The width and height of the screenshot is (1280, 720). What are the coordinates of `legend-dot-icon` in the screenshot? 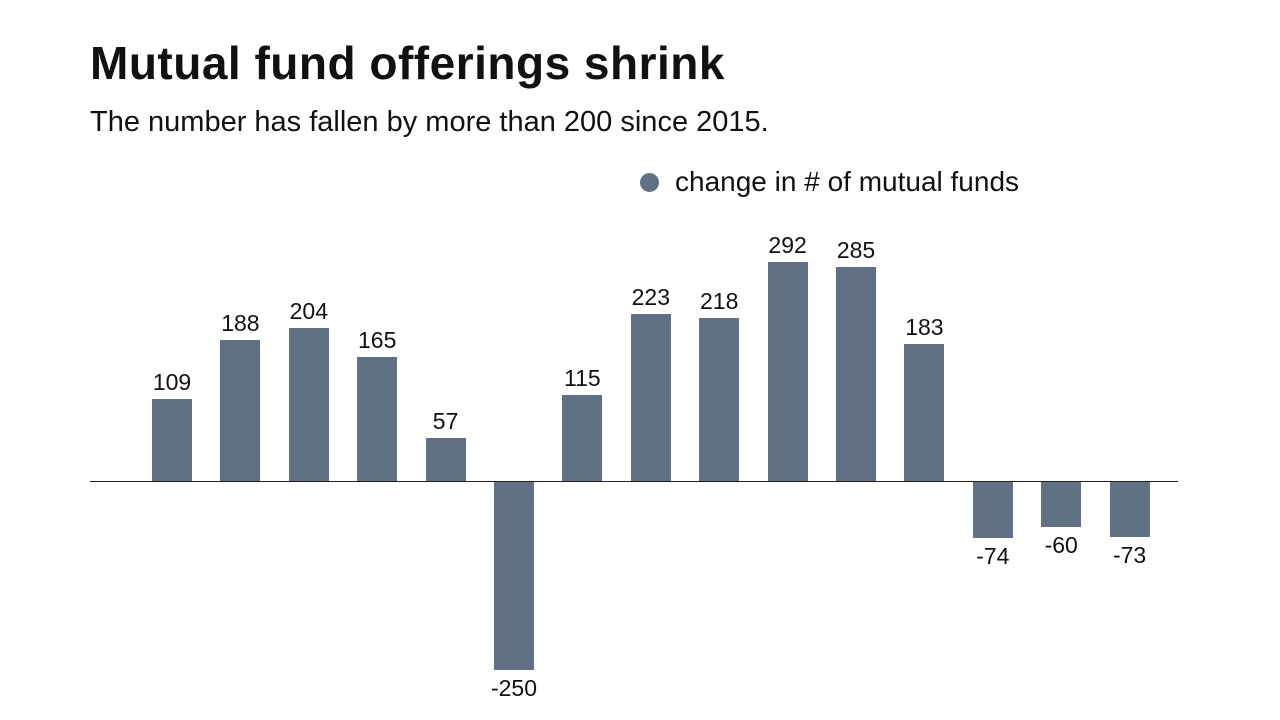 It's located at (649, 182).